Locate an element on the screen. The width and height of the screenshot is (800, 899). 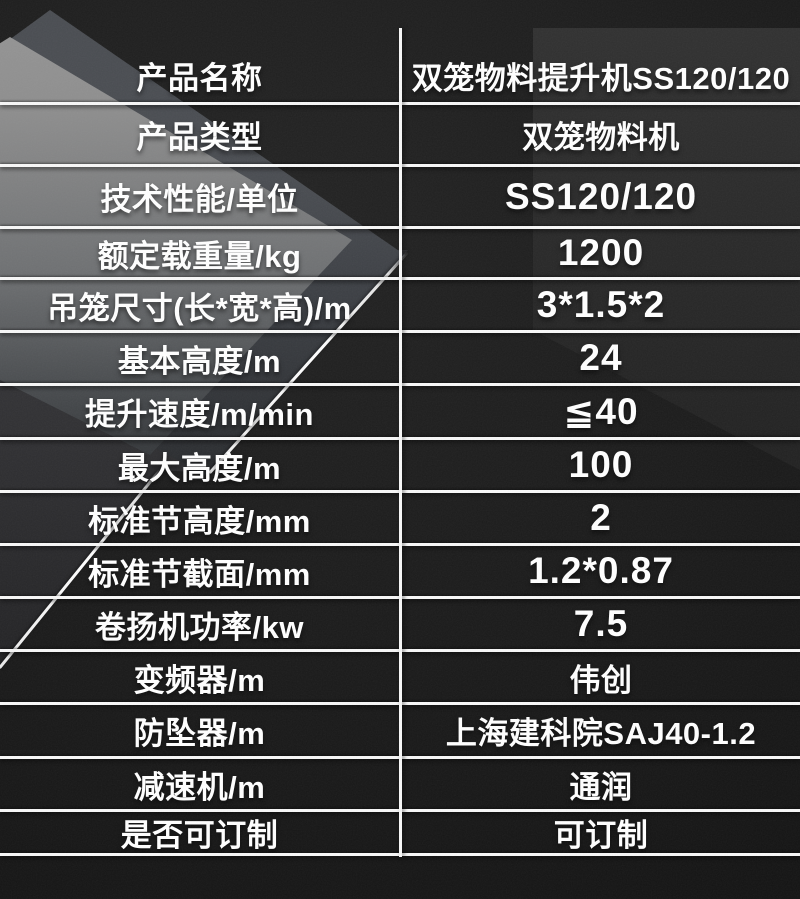
spec-label: 变频器/m is located at coordinates (199, 680).